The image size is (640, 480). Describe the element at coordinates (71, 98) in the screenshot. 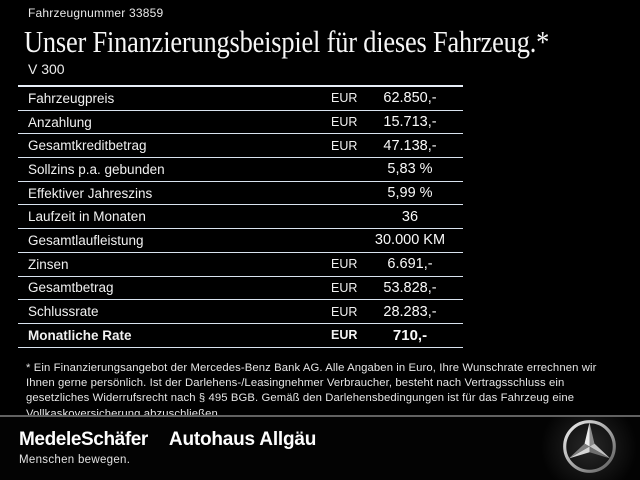

I see `row-label: Fahrzeugpreis` at that location.